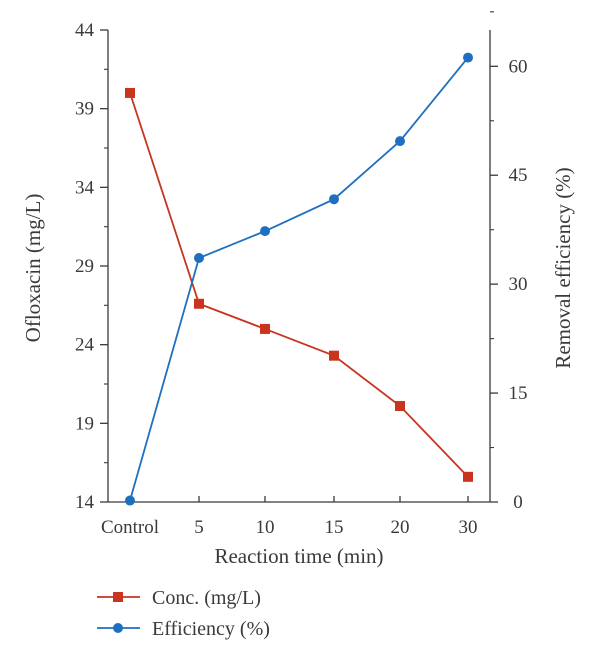 The image size is (600, 660). I want to click on legend-item-efficiency: Efficiency (%), so click(183, 629).